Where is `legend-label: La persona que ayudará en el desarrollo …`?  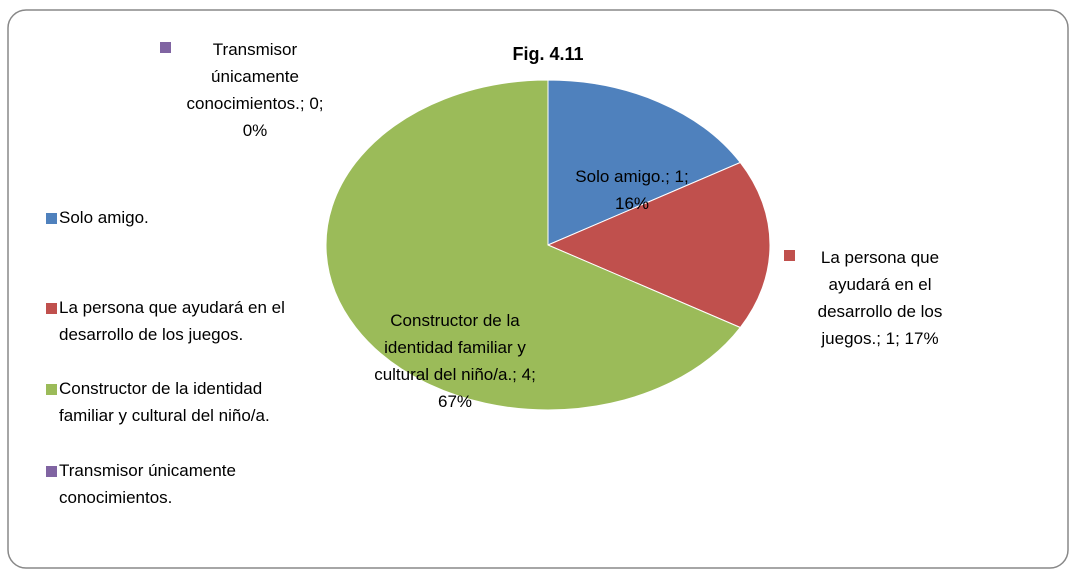
legend-label: La persona que ayudará en el desarrollo … is located at coordinates (172, 321).